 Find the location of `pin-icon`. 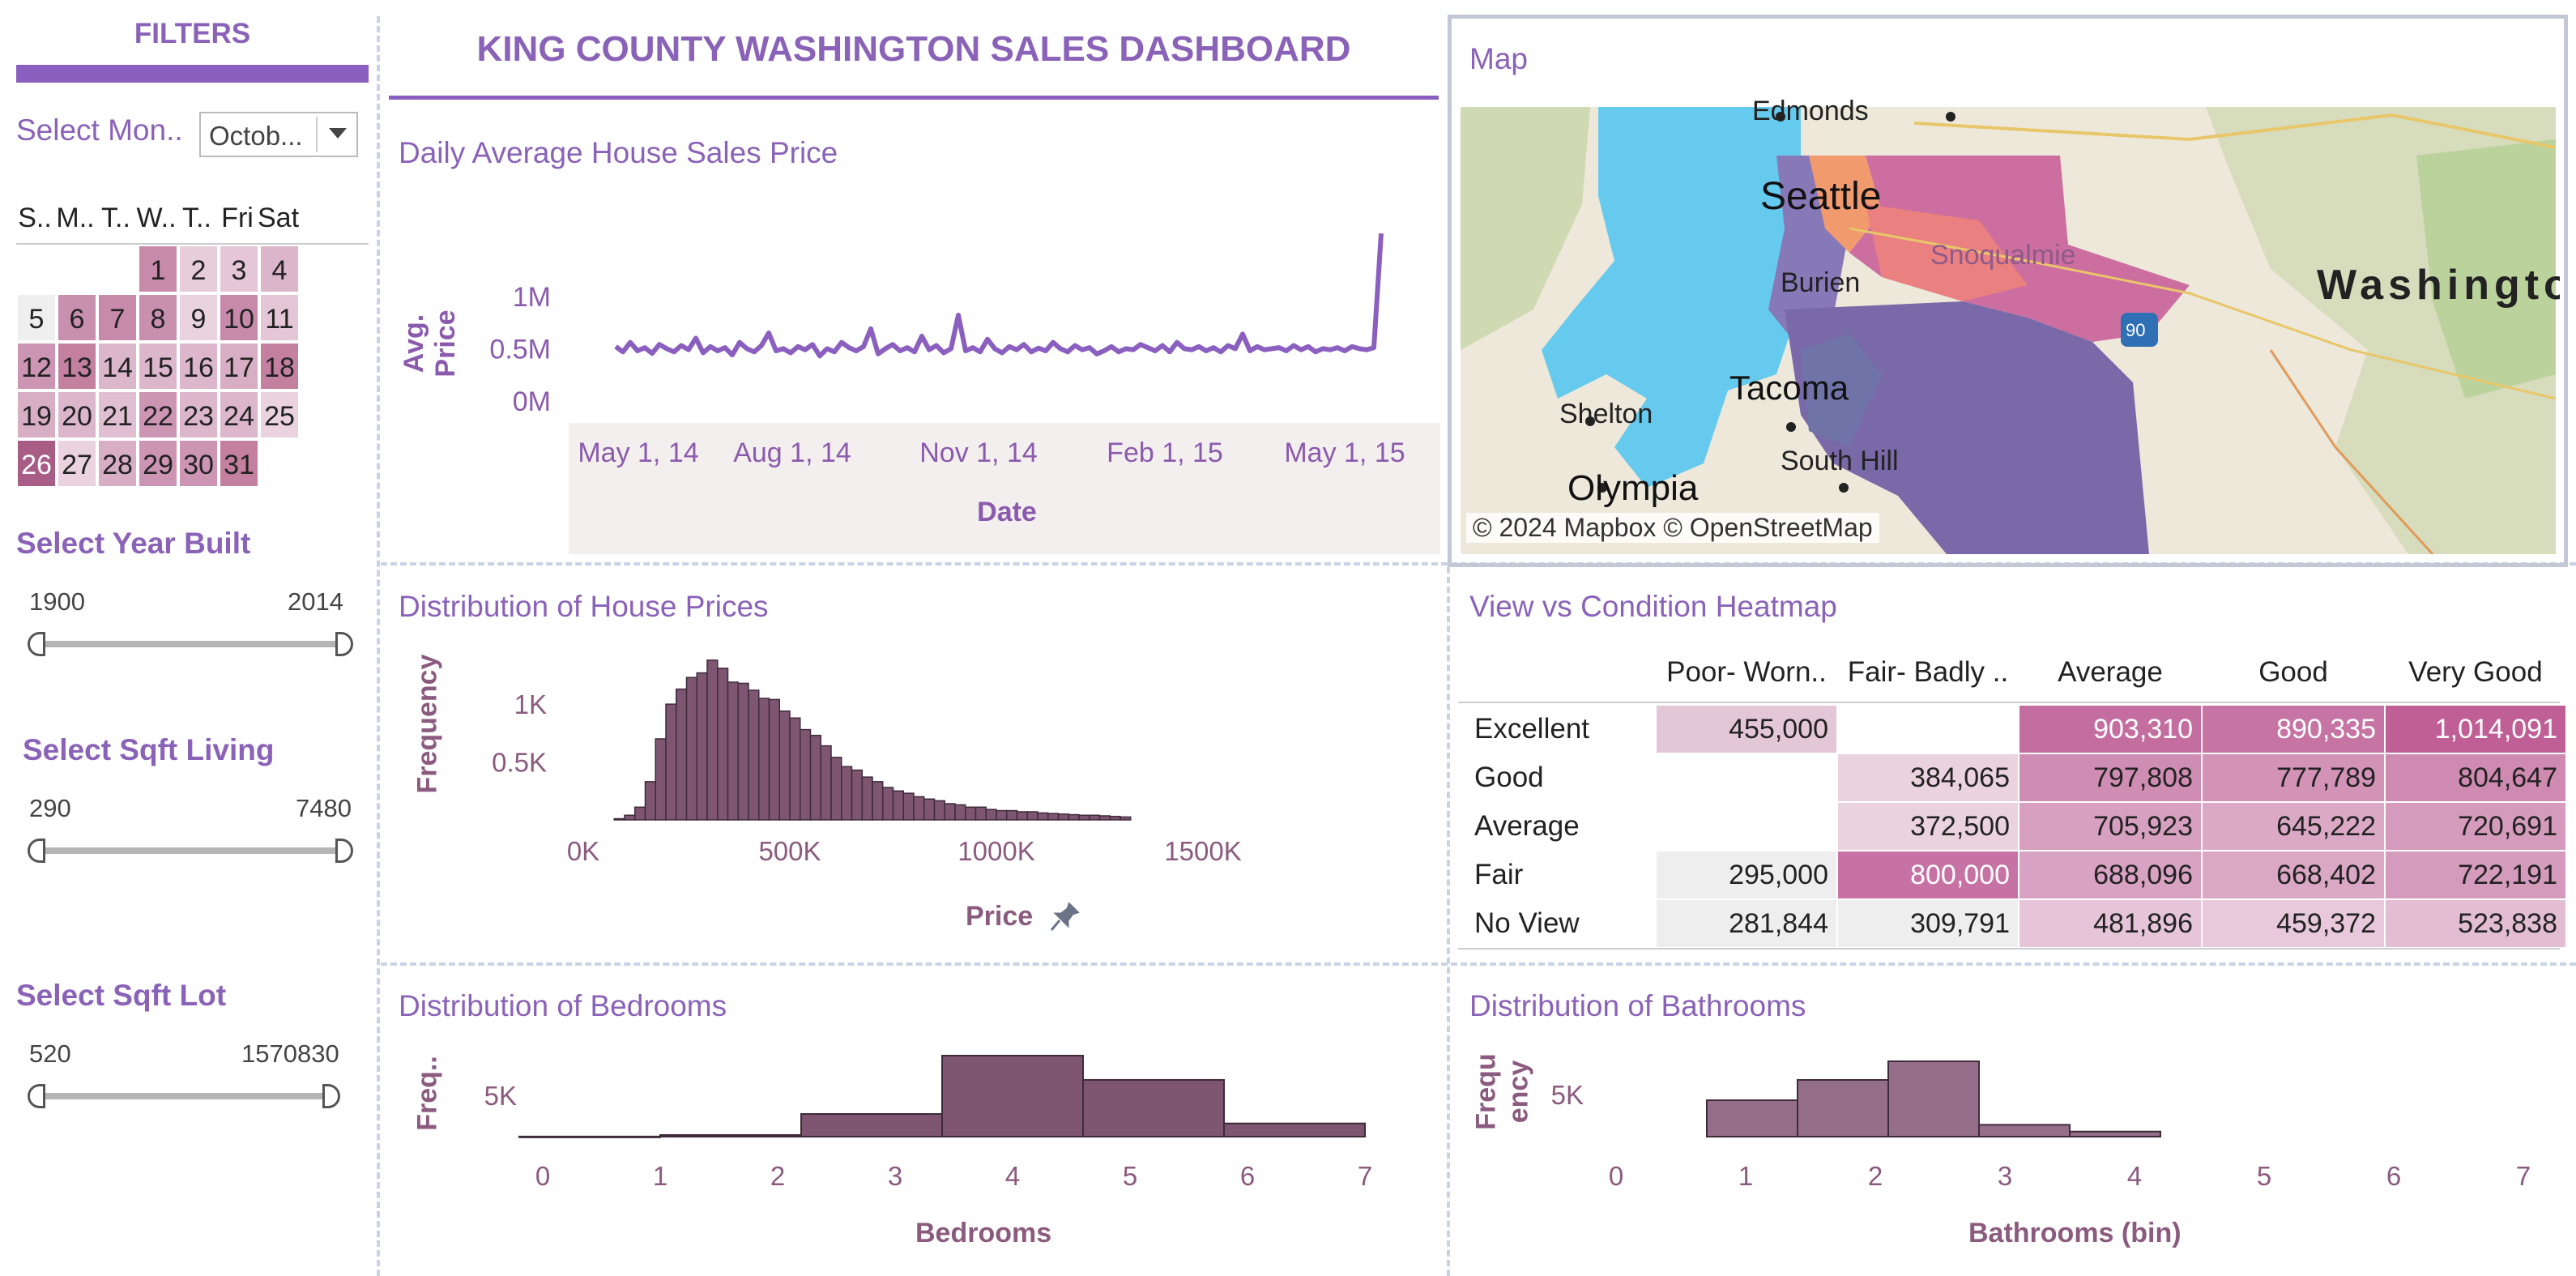

pin-icon is located at coordinates (1064, 919).